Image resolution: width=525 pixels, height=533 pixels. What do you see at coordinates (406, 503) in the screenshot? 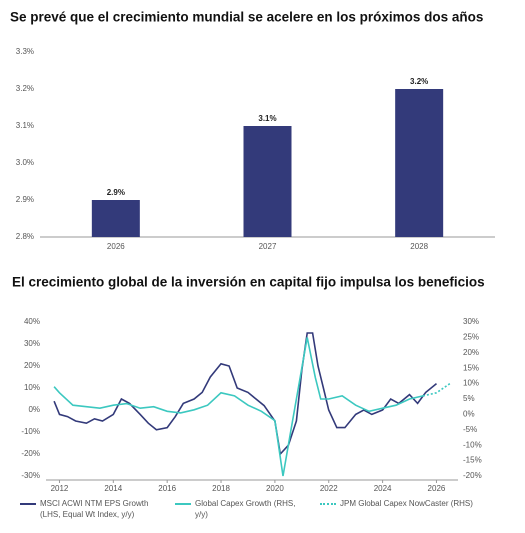
I see `legend-label: JPM Global Capex NowCaster (RHS)` at bounding box center [406, 503].